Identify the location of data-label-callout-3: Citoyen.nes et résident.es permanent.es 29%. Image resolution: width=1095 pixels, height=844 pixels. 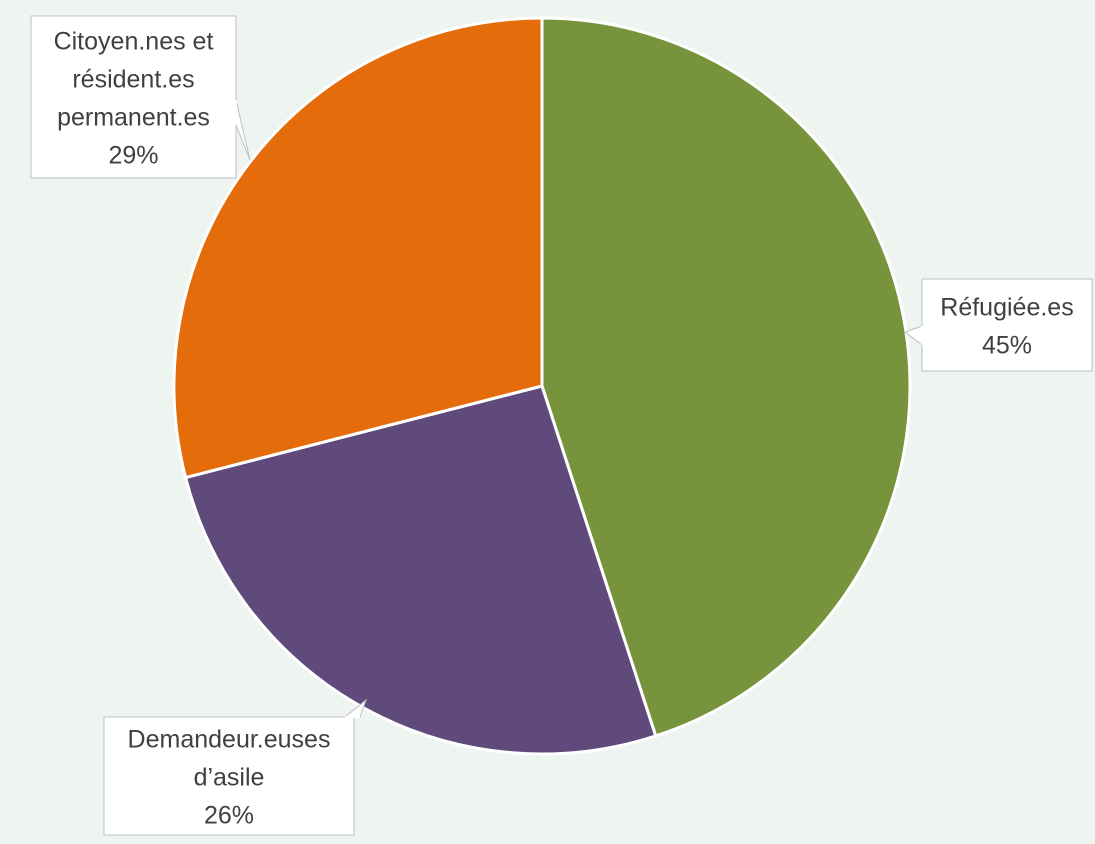
(140, 97).